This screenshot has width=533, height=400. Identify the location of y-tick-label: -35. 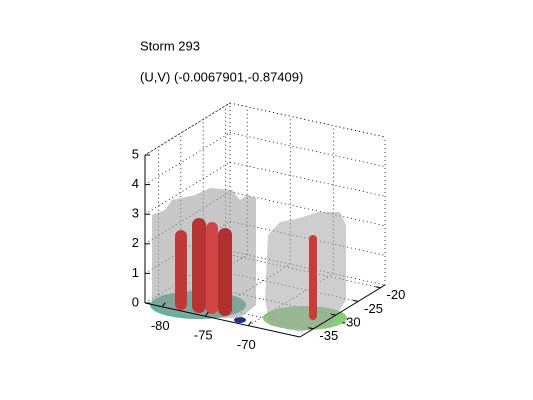
(328, 335).